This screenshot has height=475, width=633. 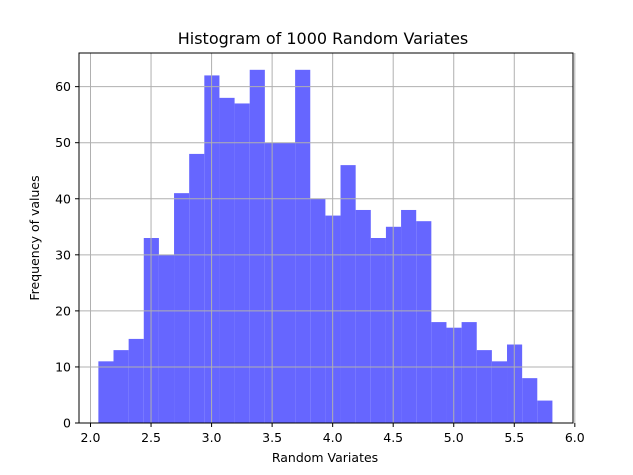 What do you see at coordinates (91, 437) in the screenshot?
I see `x-tick-label: 2.0` at bounding box center [91, 437].